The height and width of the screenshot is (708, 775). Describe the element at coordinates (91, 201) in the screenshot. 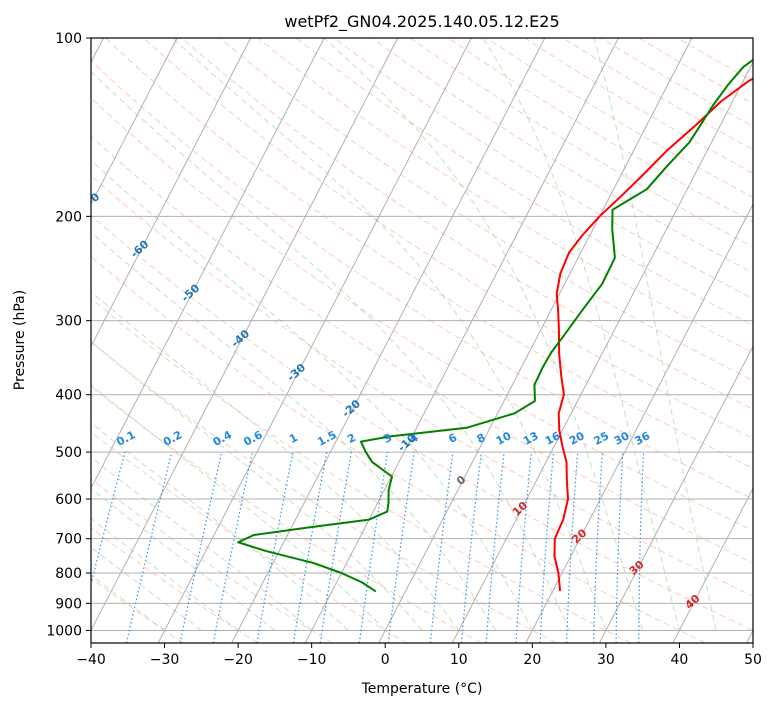

I see `isotherm-label: -70` at that location.